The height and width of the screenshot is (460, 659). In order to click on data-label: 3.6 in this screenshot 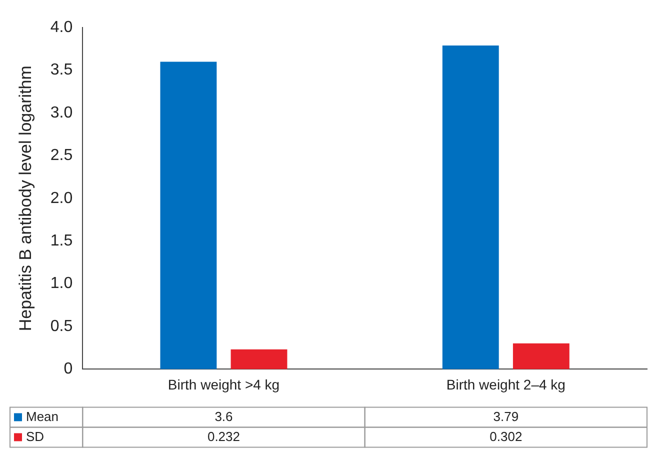, I will do `click(223, 416)`.